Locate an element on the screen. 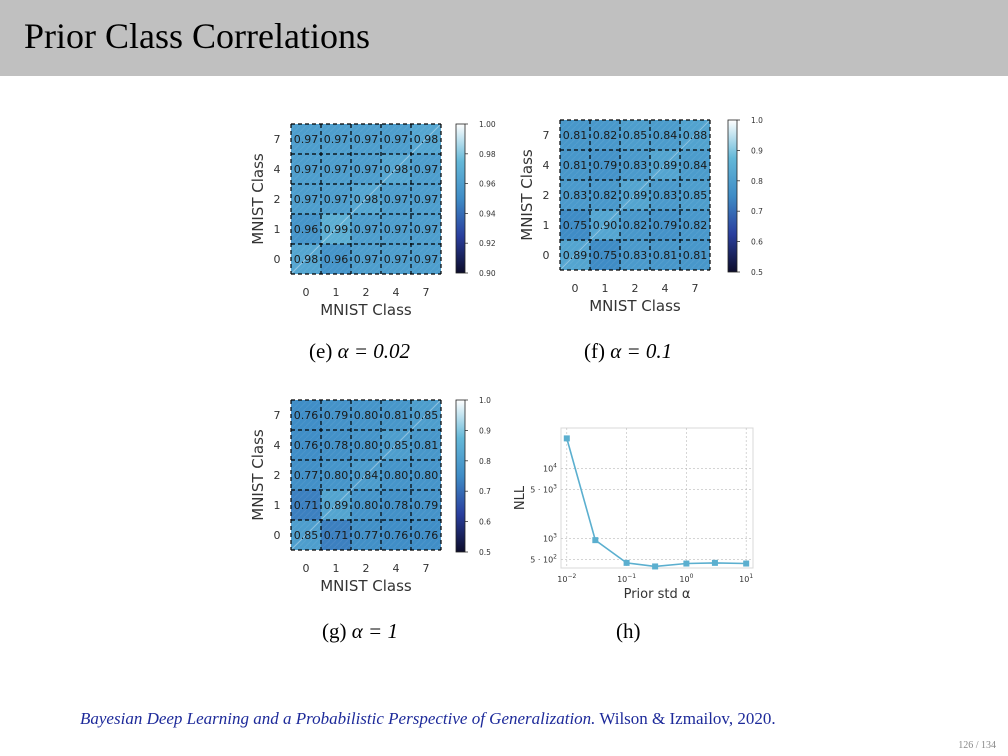 This screenshot has width=1008, height=756. colorbar-tick-label: 0.9 is located at coordinates (485, 430).